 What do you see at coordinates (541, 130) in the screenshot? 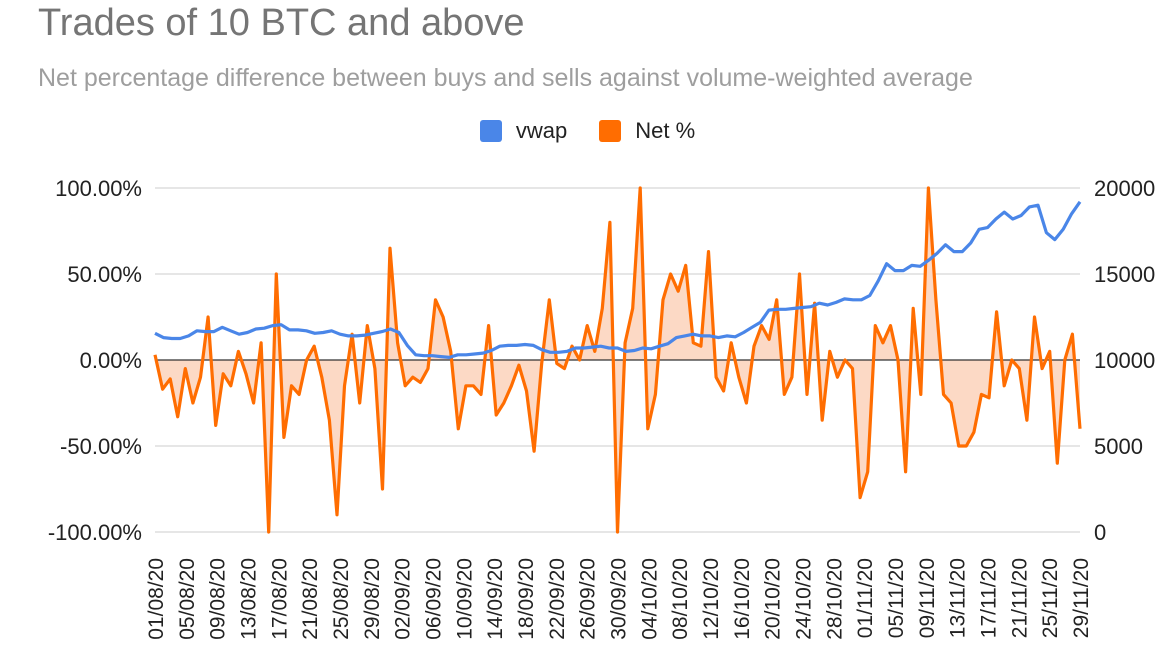
I see `legend-label-vwap: vwap` at bounding box center [541, 130].